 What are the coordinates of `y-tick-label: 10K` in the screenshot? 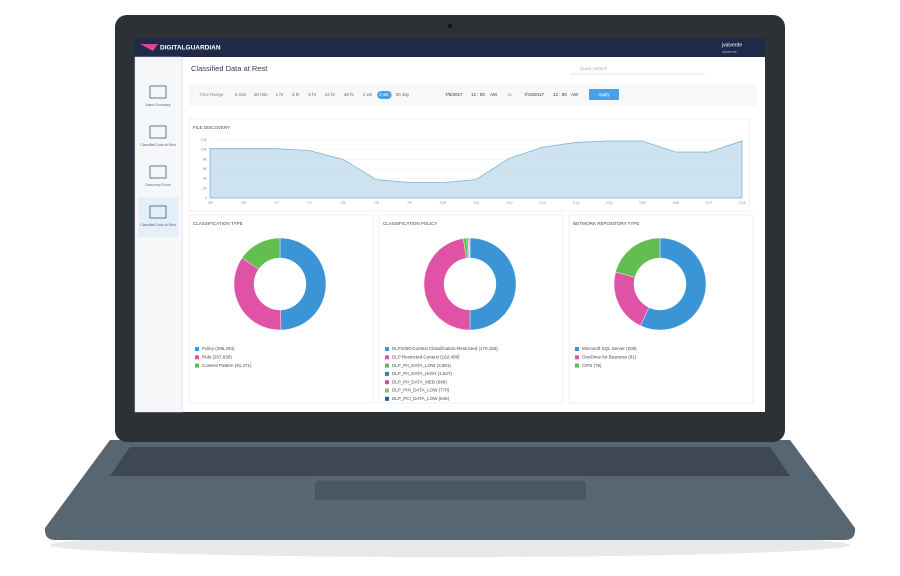 It's located at (204, 150).